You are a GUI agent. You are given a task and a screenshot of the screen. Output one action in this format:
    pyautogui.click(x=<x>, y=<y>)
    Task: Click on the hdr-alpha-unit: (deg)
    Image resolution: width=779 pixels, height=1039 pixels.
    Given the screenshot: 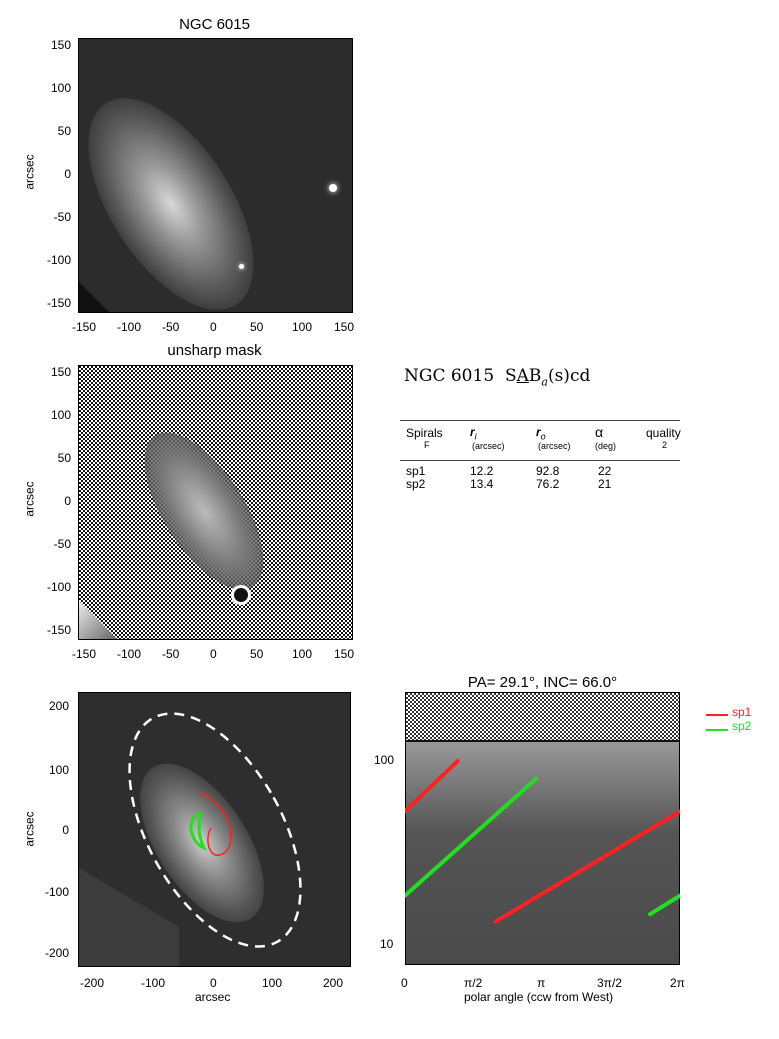 What is the action you would take?
    pyautogui.click(x=606, y=446)
    